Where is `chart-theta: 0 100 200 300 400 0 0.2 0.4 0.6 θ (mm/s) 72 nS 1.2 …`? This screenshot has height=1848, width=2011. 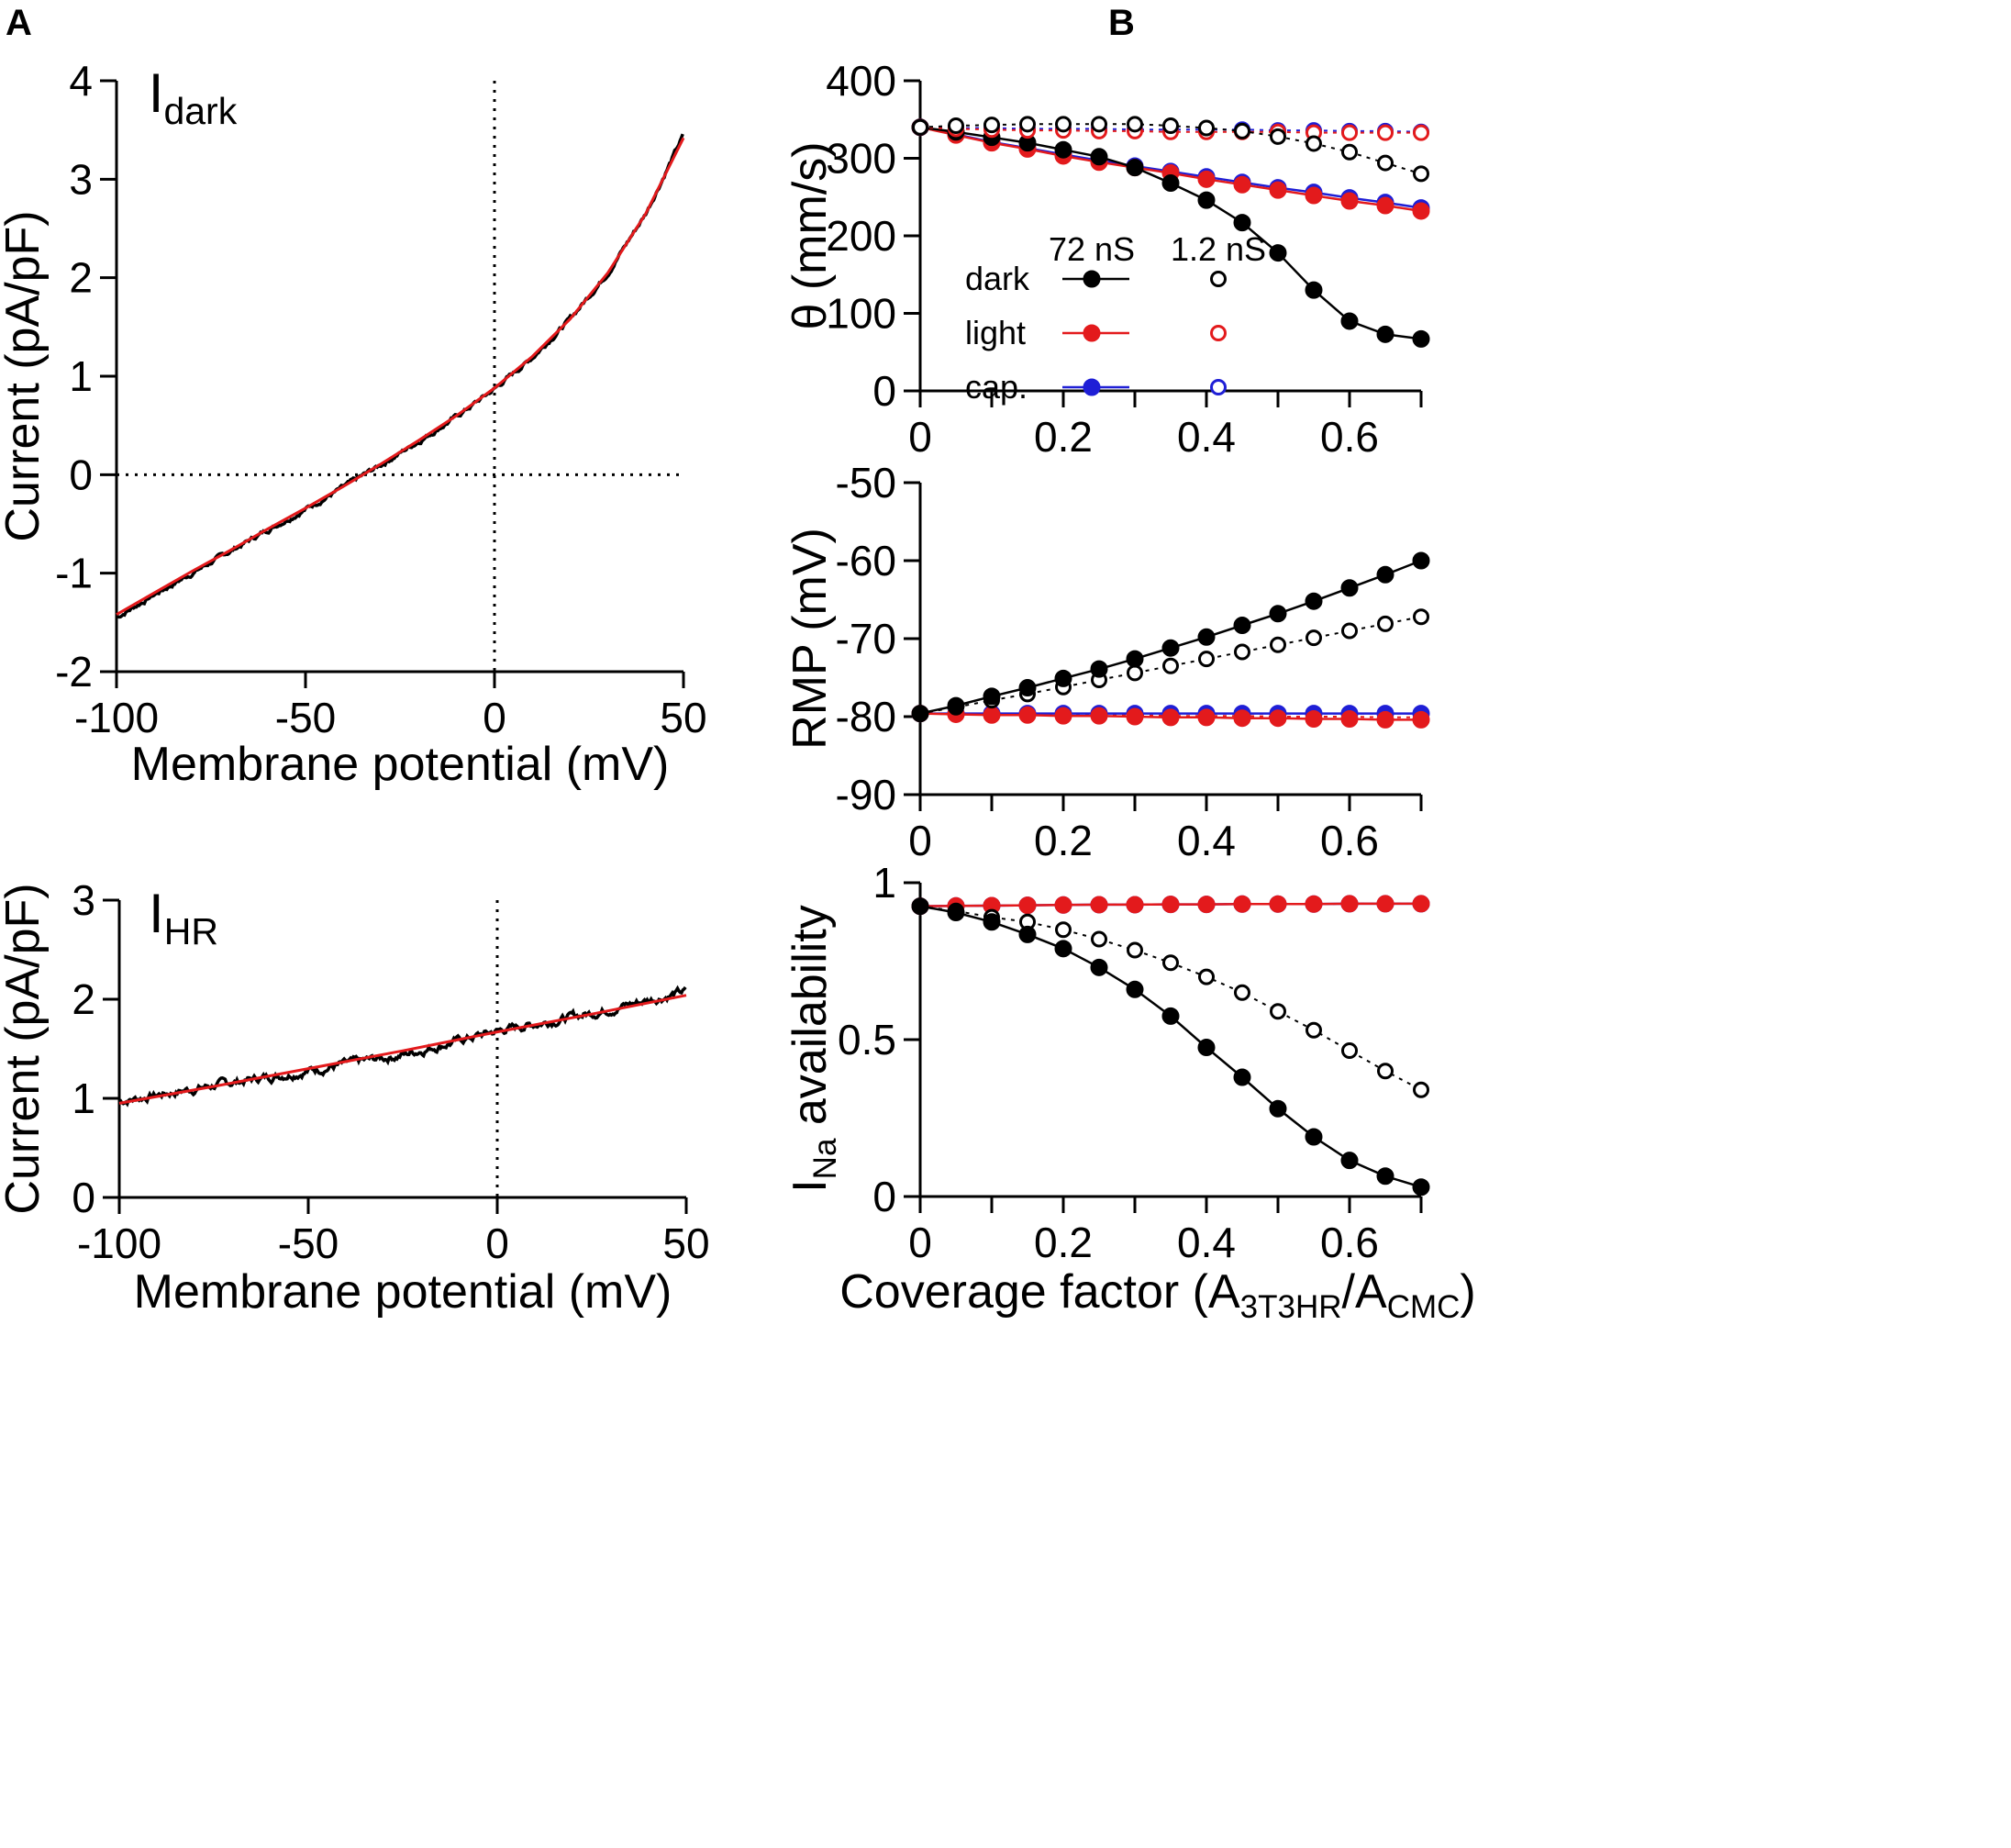 chart-theta: 0 100 200 300 400 0 0.2 0.4 0.6 θ (mm/s) 72 nS 1.2 … is located at coordinates (1106, 259).